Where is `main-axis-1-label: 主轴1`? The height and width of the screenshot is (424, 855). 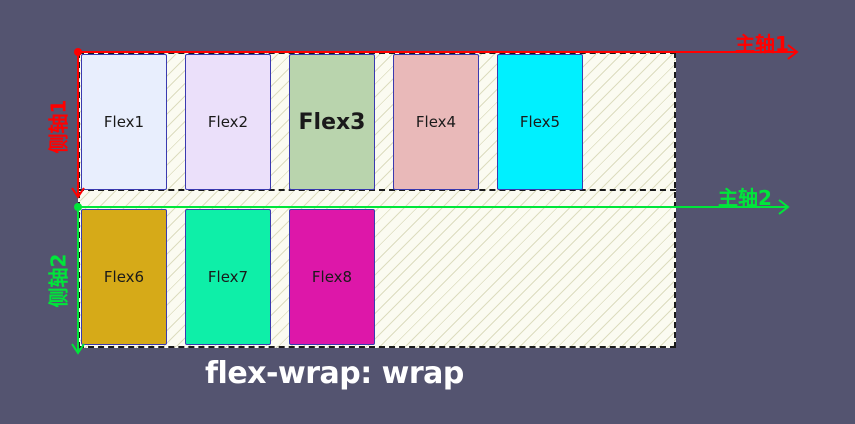
main-axis-1-label: 主轴1 is located at coordinates (762, 44).